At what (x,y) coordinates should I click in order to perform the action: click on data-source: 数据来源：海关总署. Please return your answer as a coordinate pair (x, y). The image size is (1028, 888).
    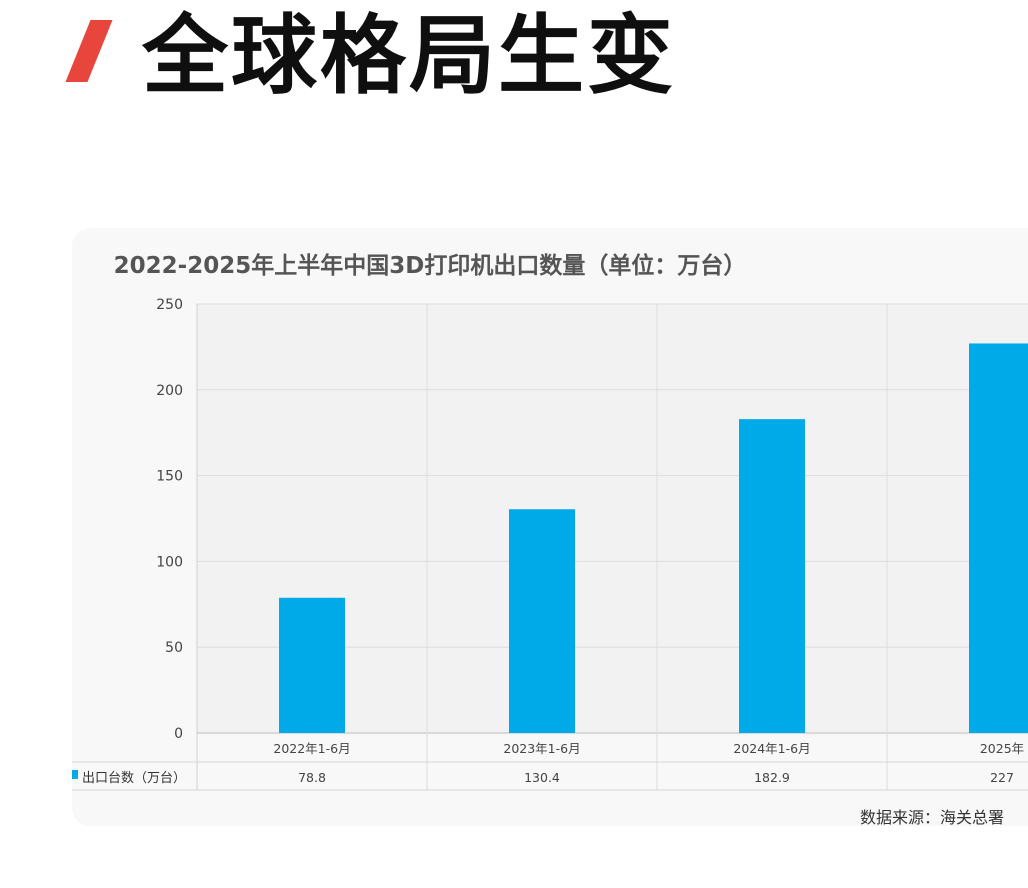
    Looking at the image, I should click on (931, 817).